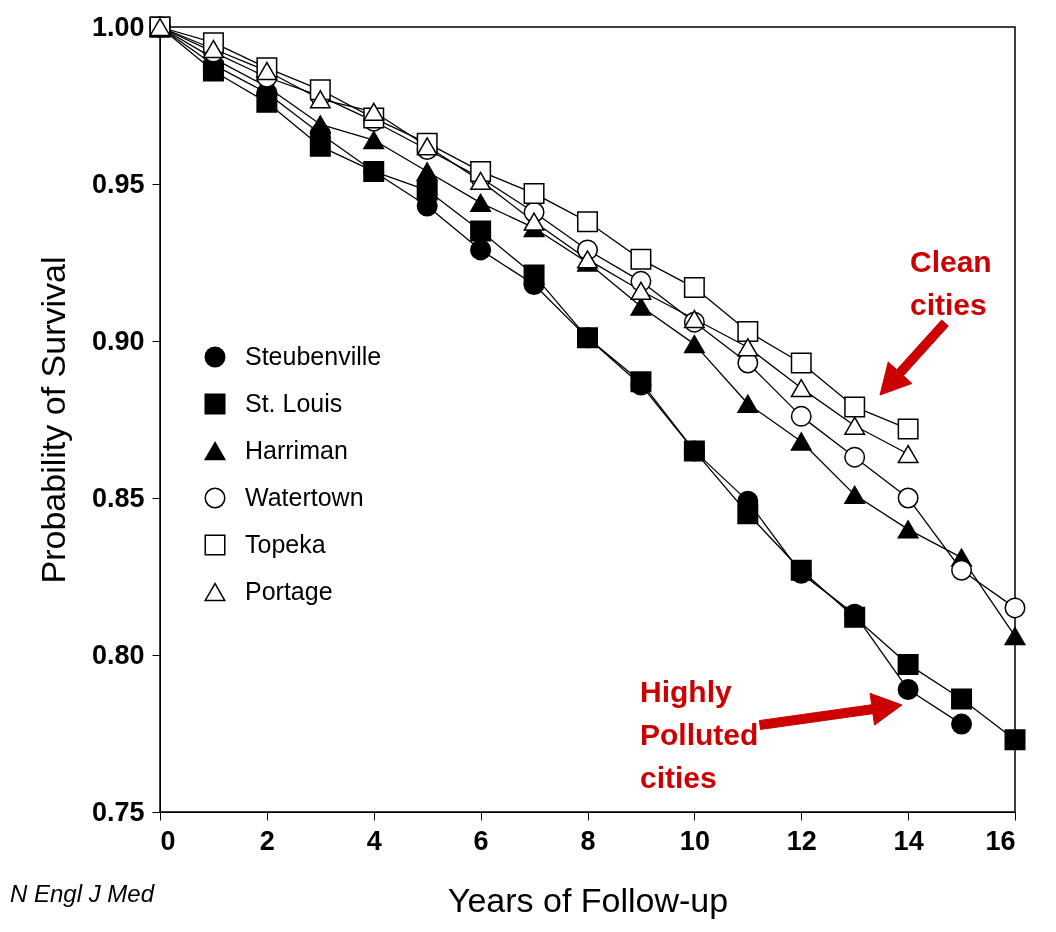 The width and height of the screenshot is (1056, 932). What do you see at coordinates (1000, 840) in the screenshot?
I see `x-tick-label: 16` at bounding box center [1000, 840].